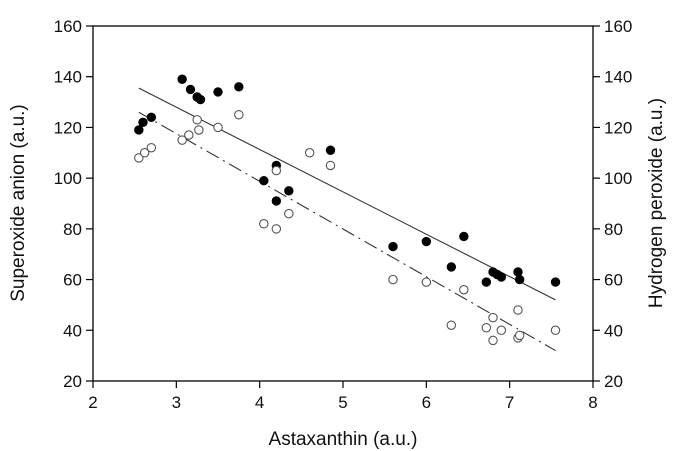  What do you see at coordinates (509, 402) in the screenshot?
I see `x-tick-label: 7` at bounding box center [509, 402].